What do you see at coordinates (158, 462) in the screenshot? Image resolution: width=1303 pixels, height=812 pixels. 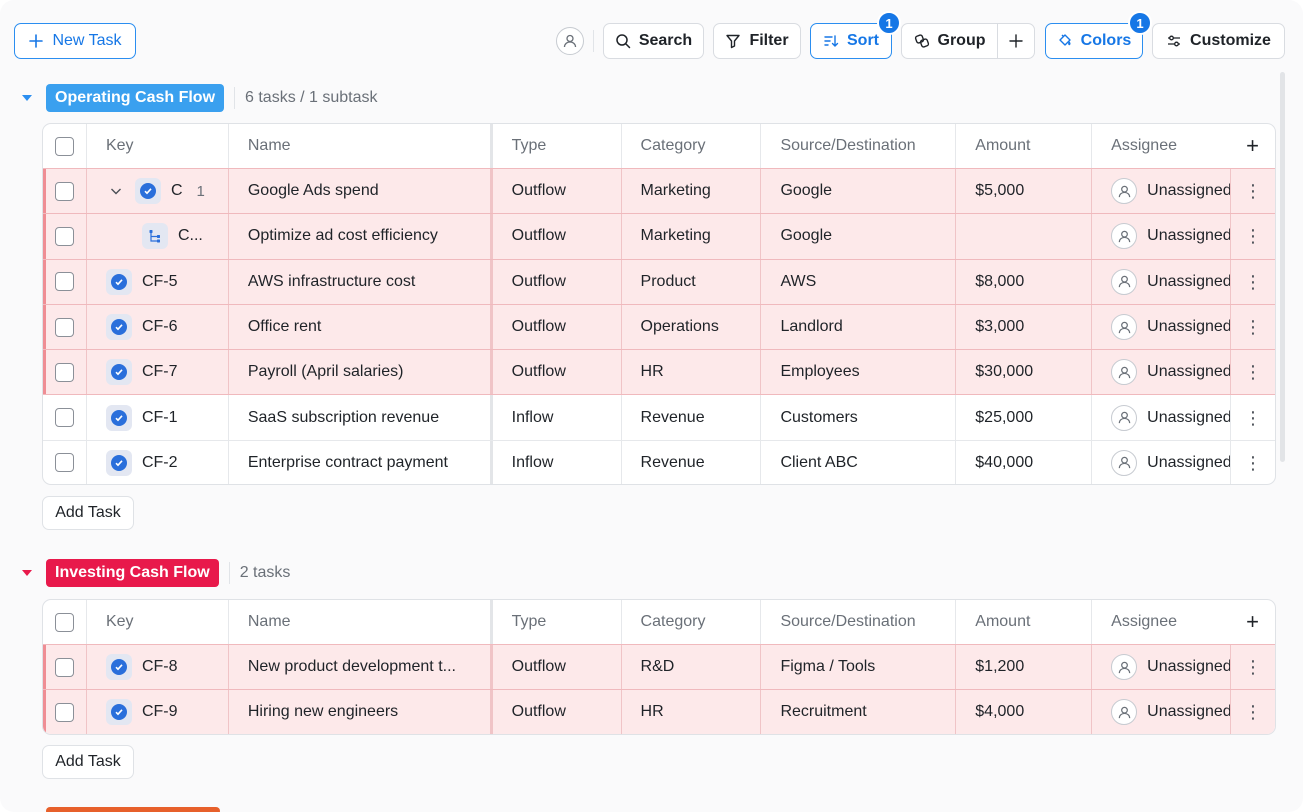 I see `key-cell: CF-2` at bounding box center [158, 462].